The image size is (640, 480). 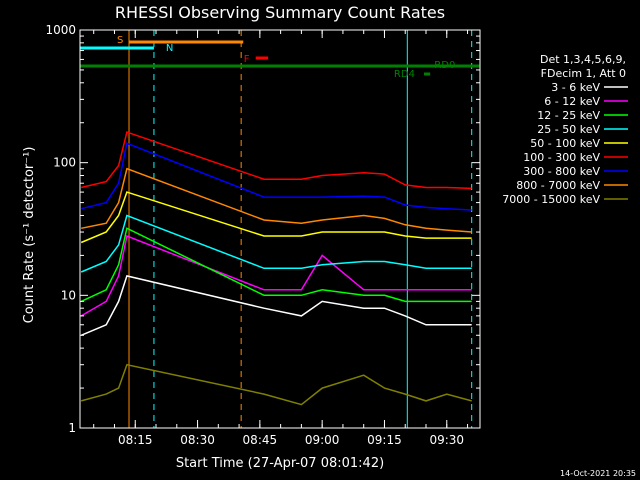 What do you see at coordinates (568, 129) in the screenshot?
I see `legend-entry-label: 25 - 50 keV` at bounding box center [568, 129].